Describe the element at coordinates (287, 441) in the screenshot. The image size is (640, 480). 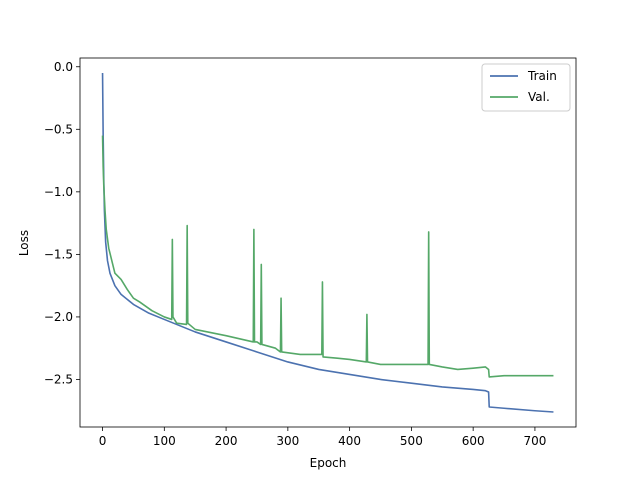
I see `x-tick-label: 300` at that location.